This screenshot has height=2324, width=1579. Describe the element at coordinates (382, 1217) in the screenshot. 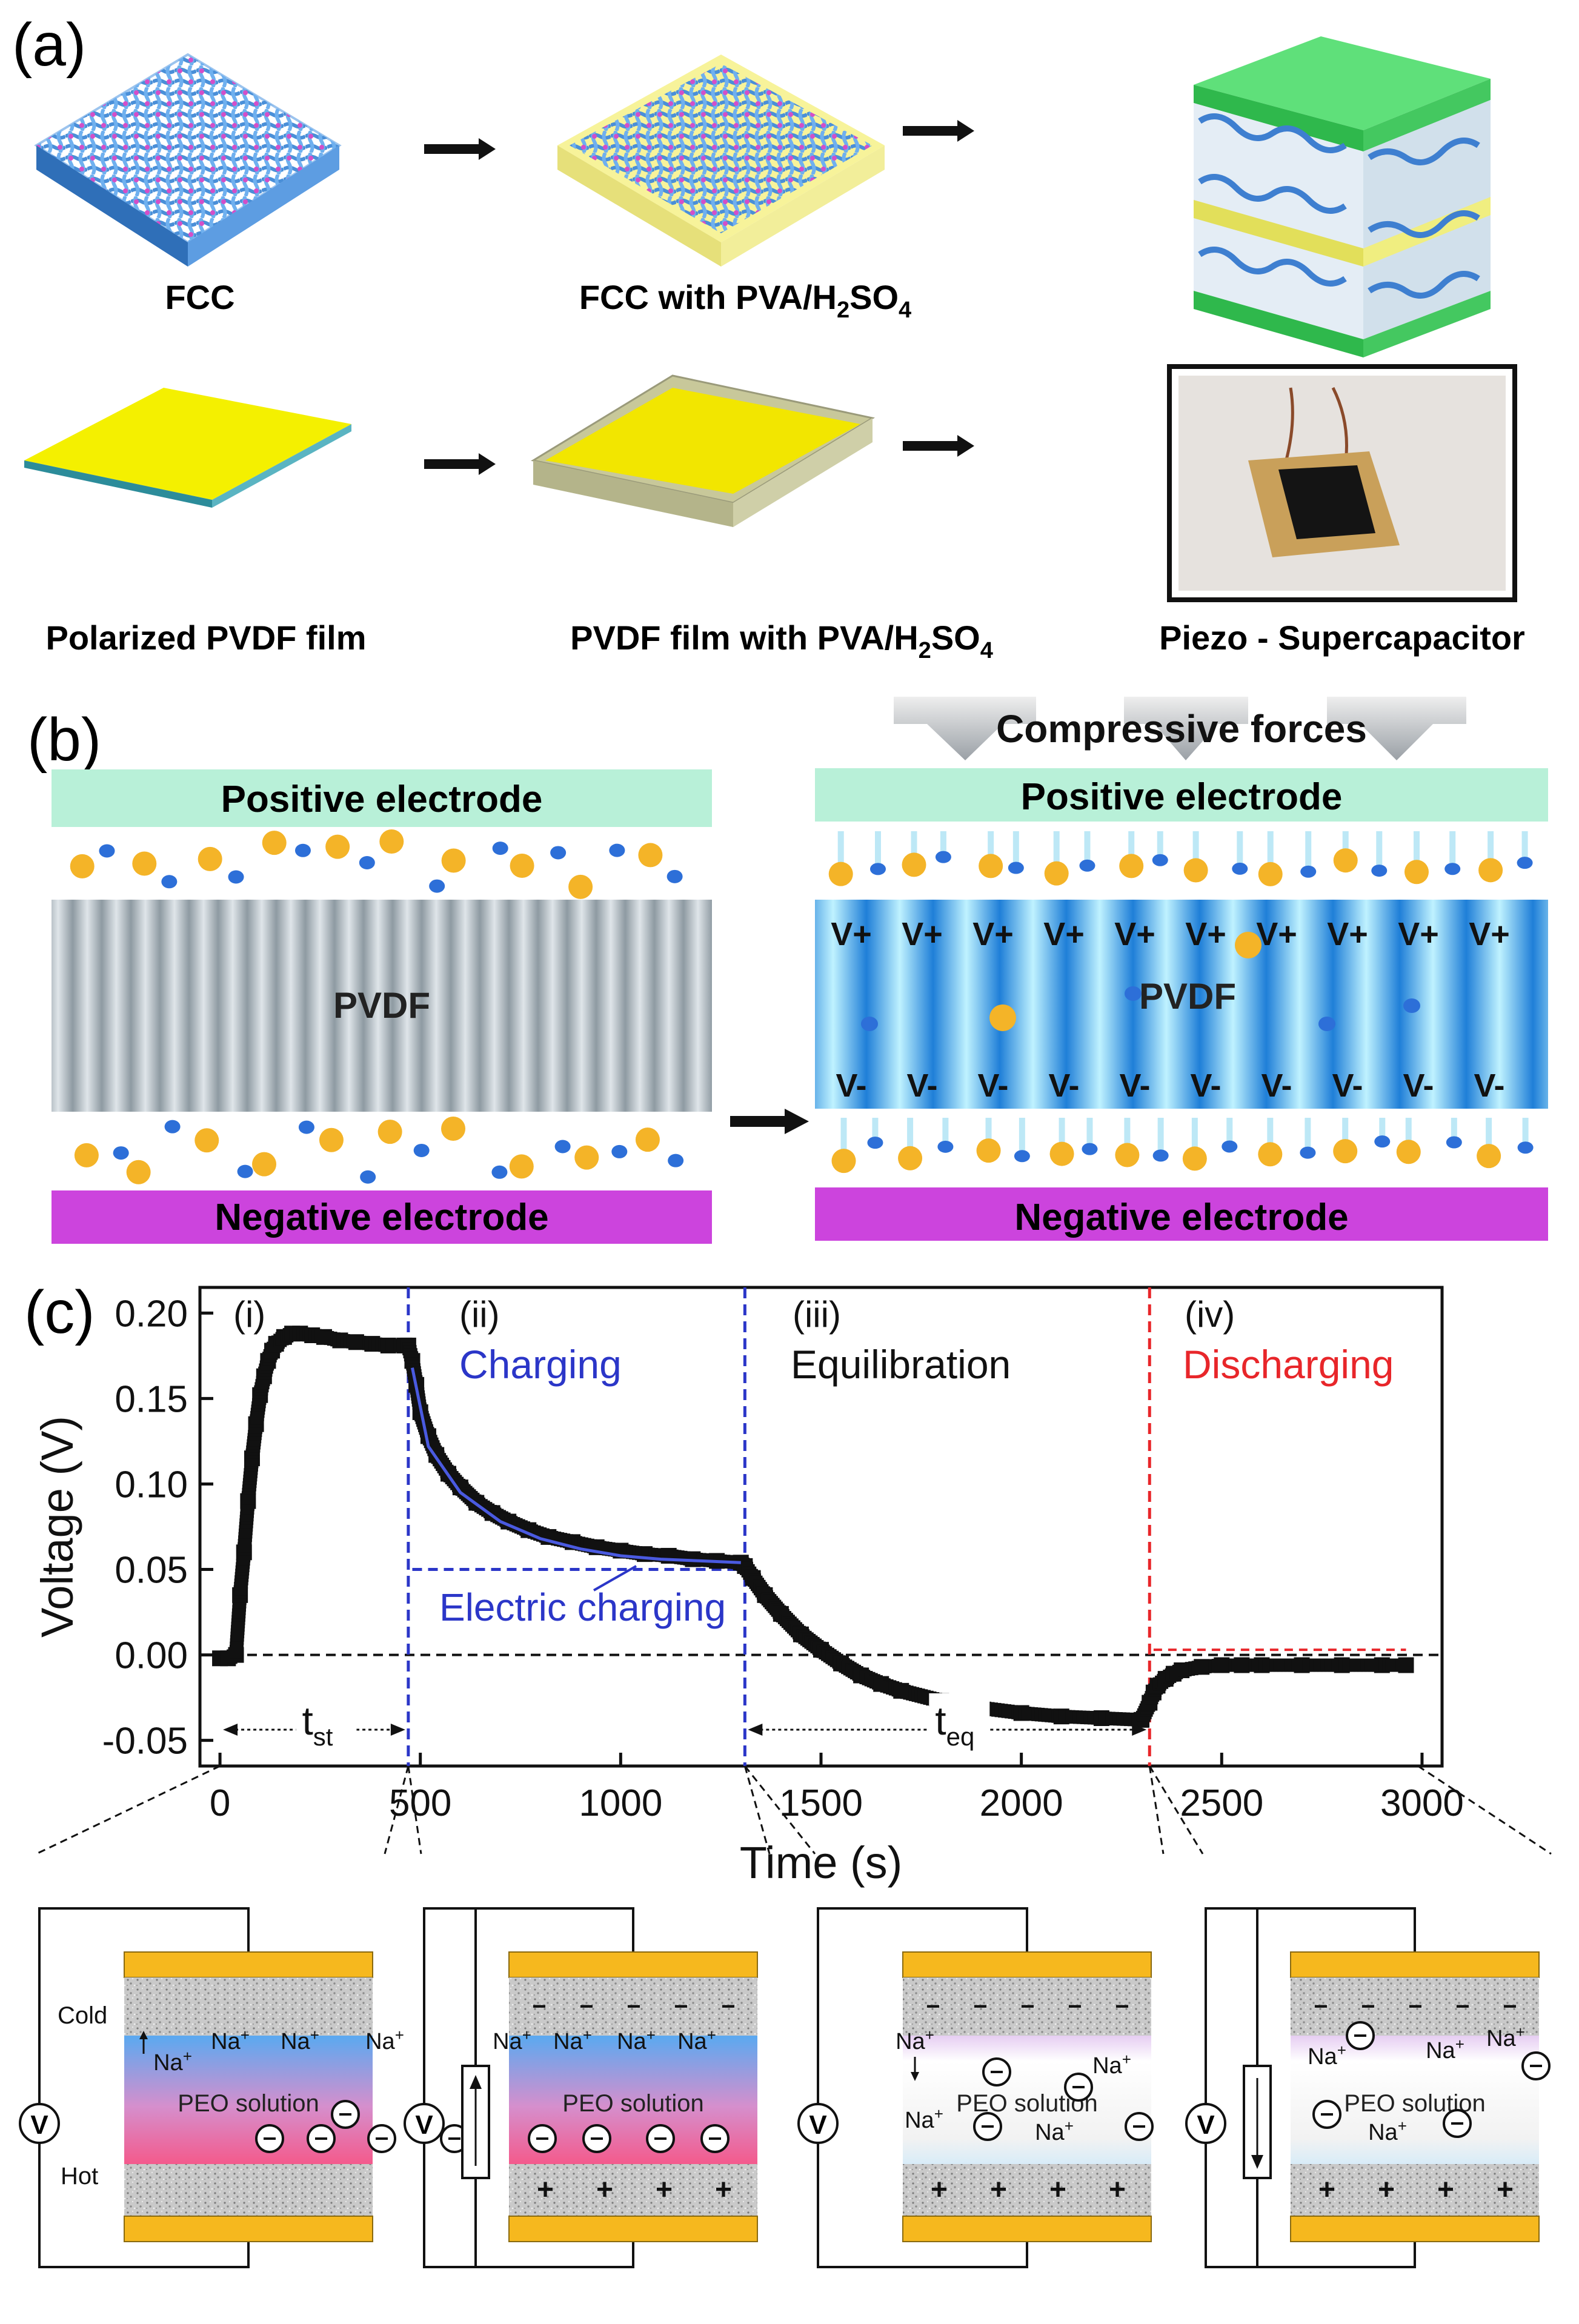

I see `negative-electrode-left` at that location.